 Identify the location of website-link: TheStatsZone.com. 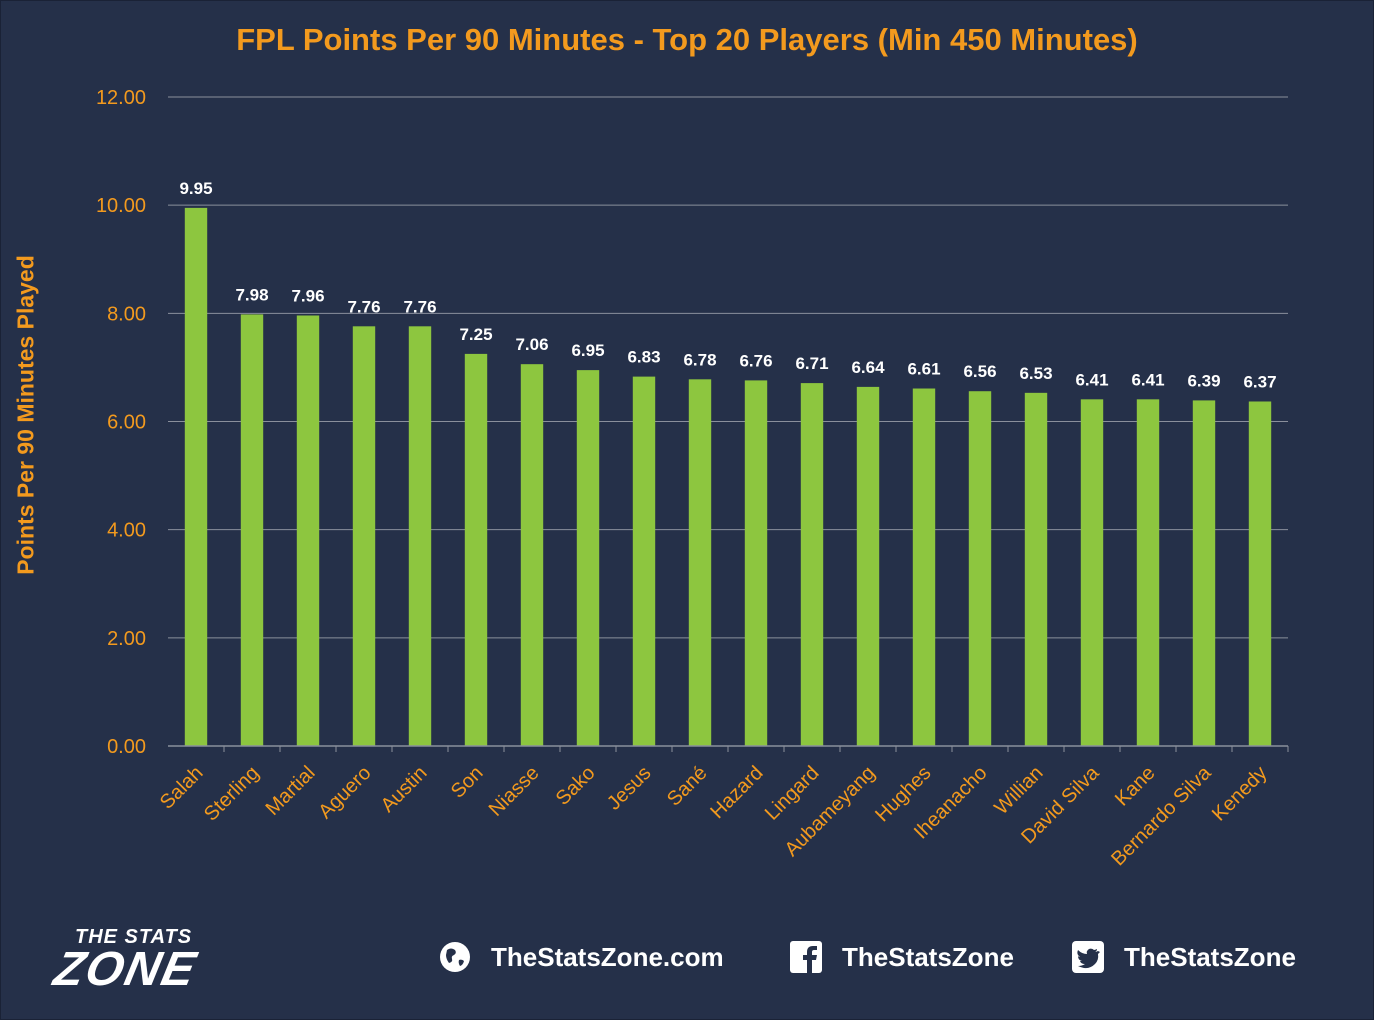
(580, 957).